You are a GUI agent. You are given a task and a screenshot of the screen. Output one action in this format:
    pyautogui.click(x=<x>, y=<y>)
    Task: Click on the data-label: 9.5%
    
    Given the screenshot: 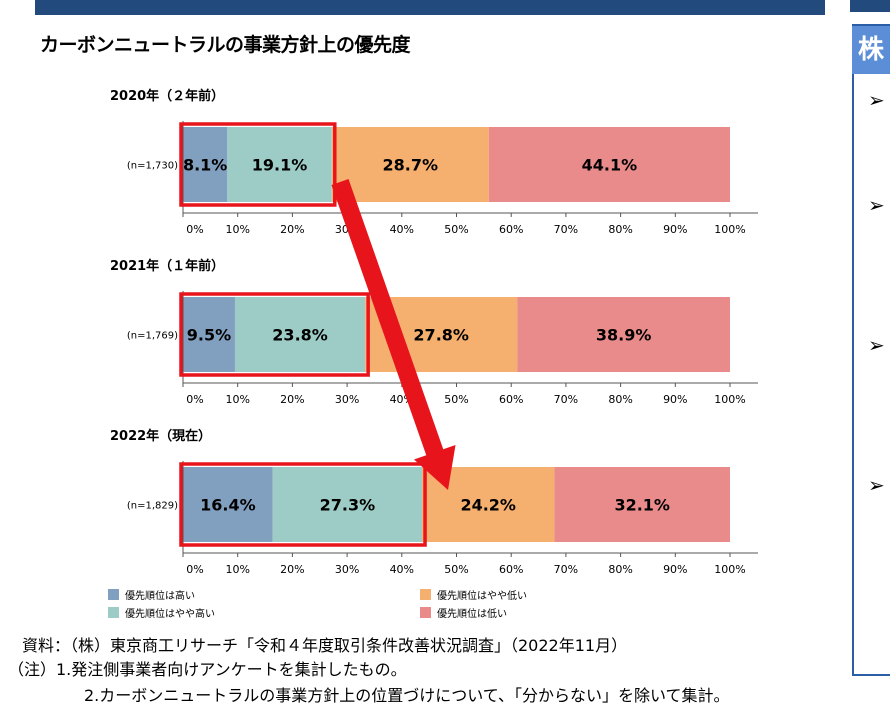 What is the action you would take?
    pyautogui.click(x=209, y=335)
    